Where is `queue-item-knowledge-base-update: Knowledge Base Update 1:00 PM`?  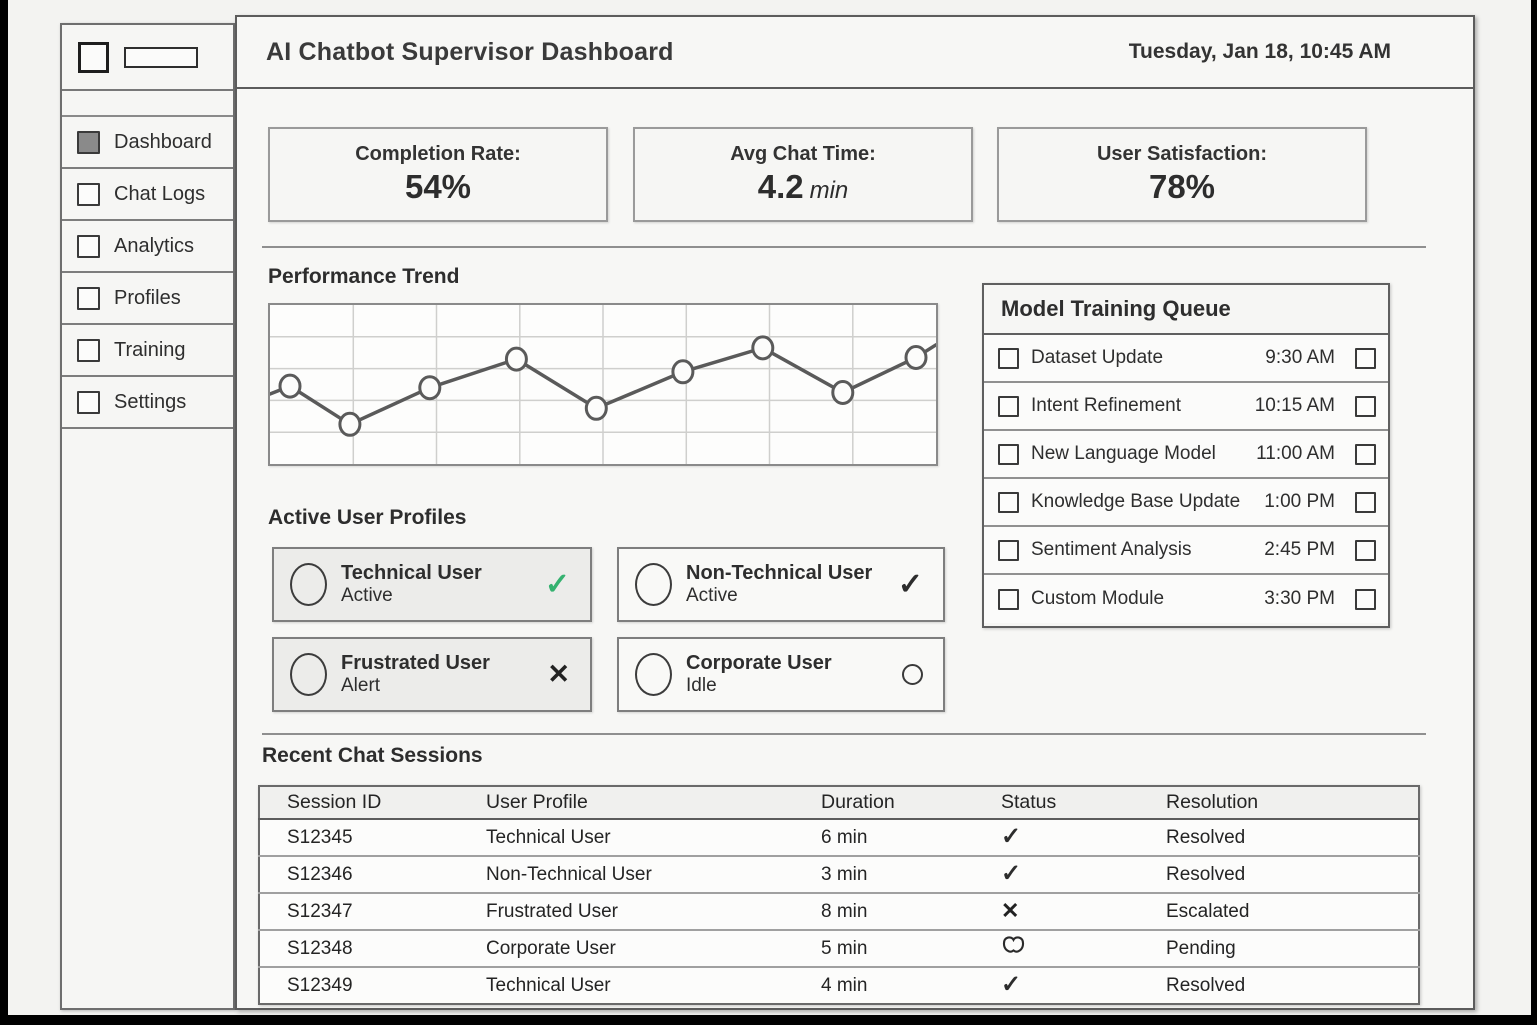 queue-item-knowledge-base-update: Knowledge Base Update 1:00 PM is located at coordinates (1186, 503).